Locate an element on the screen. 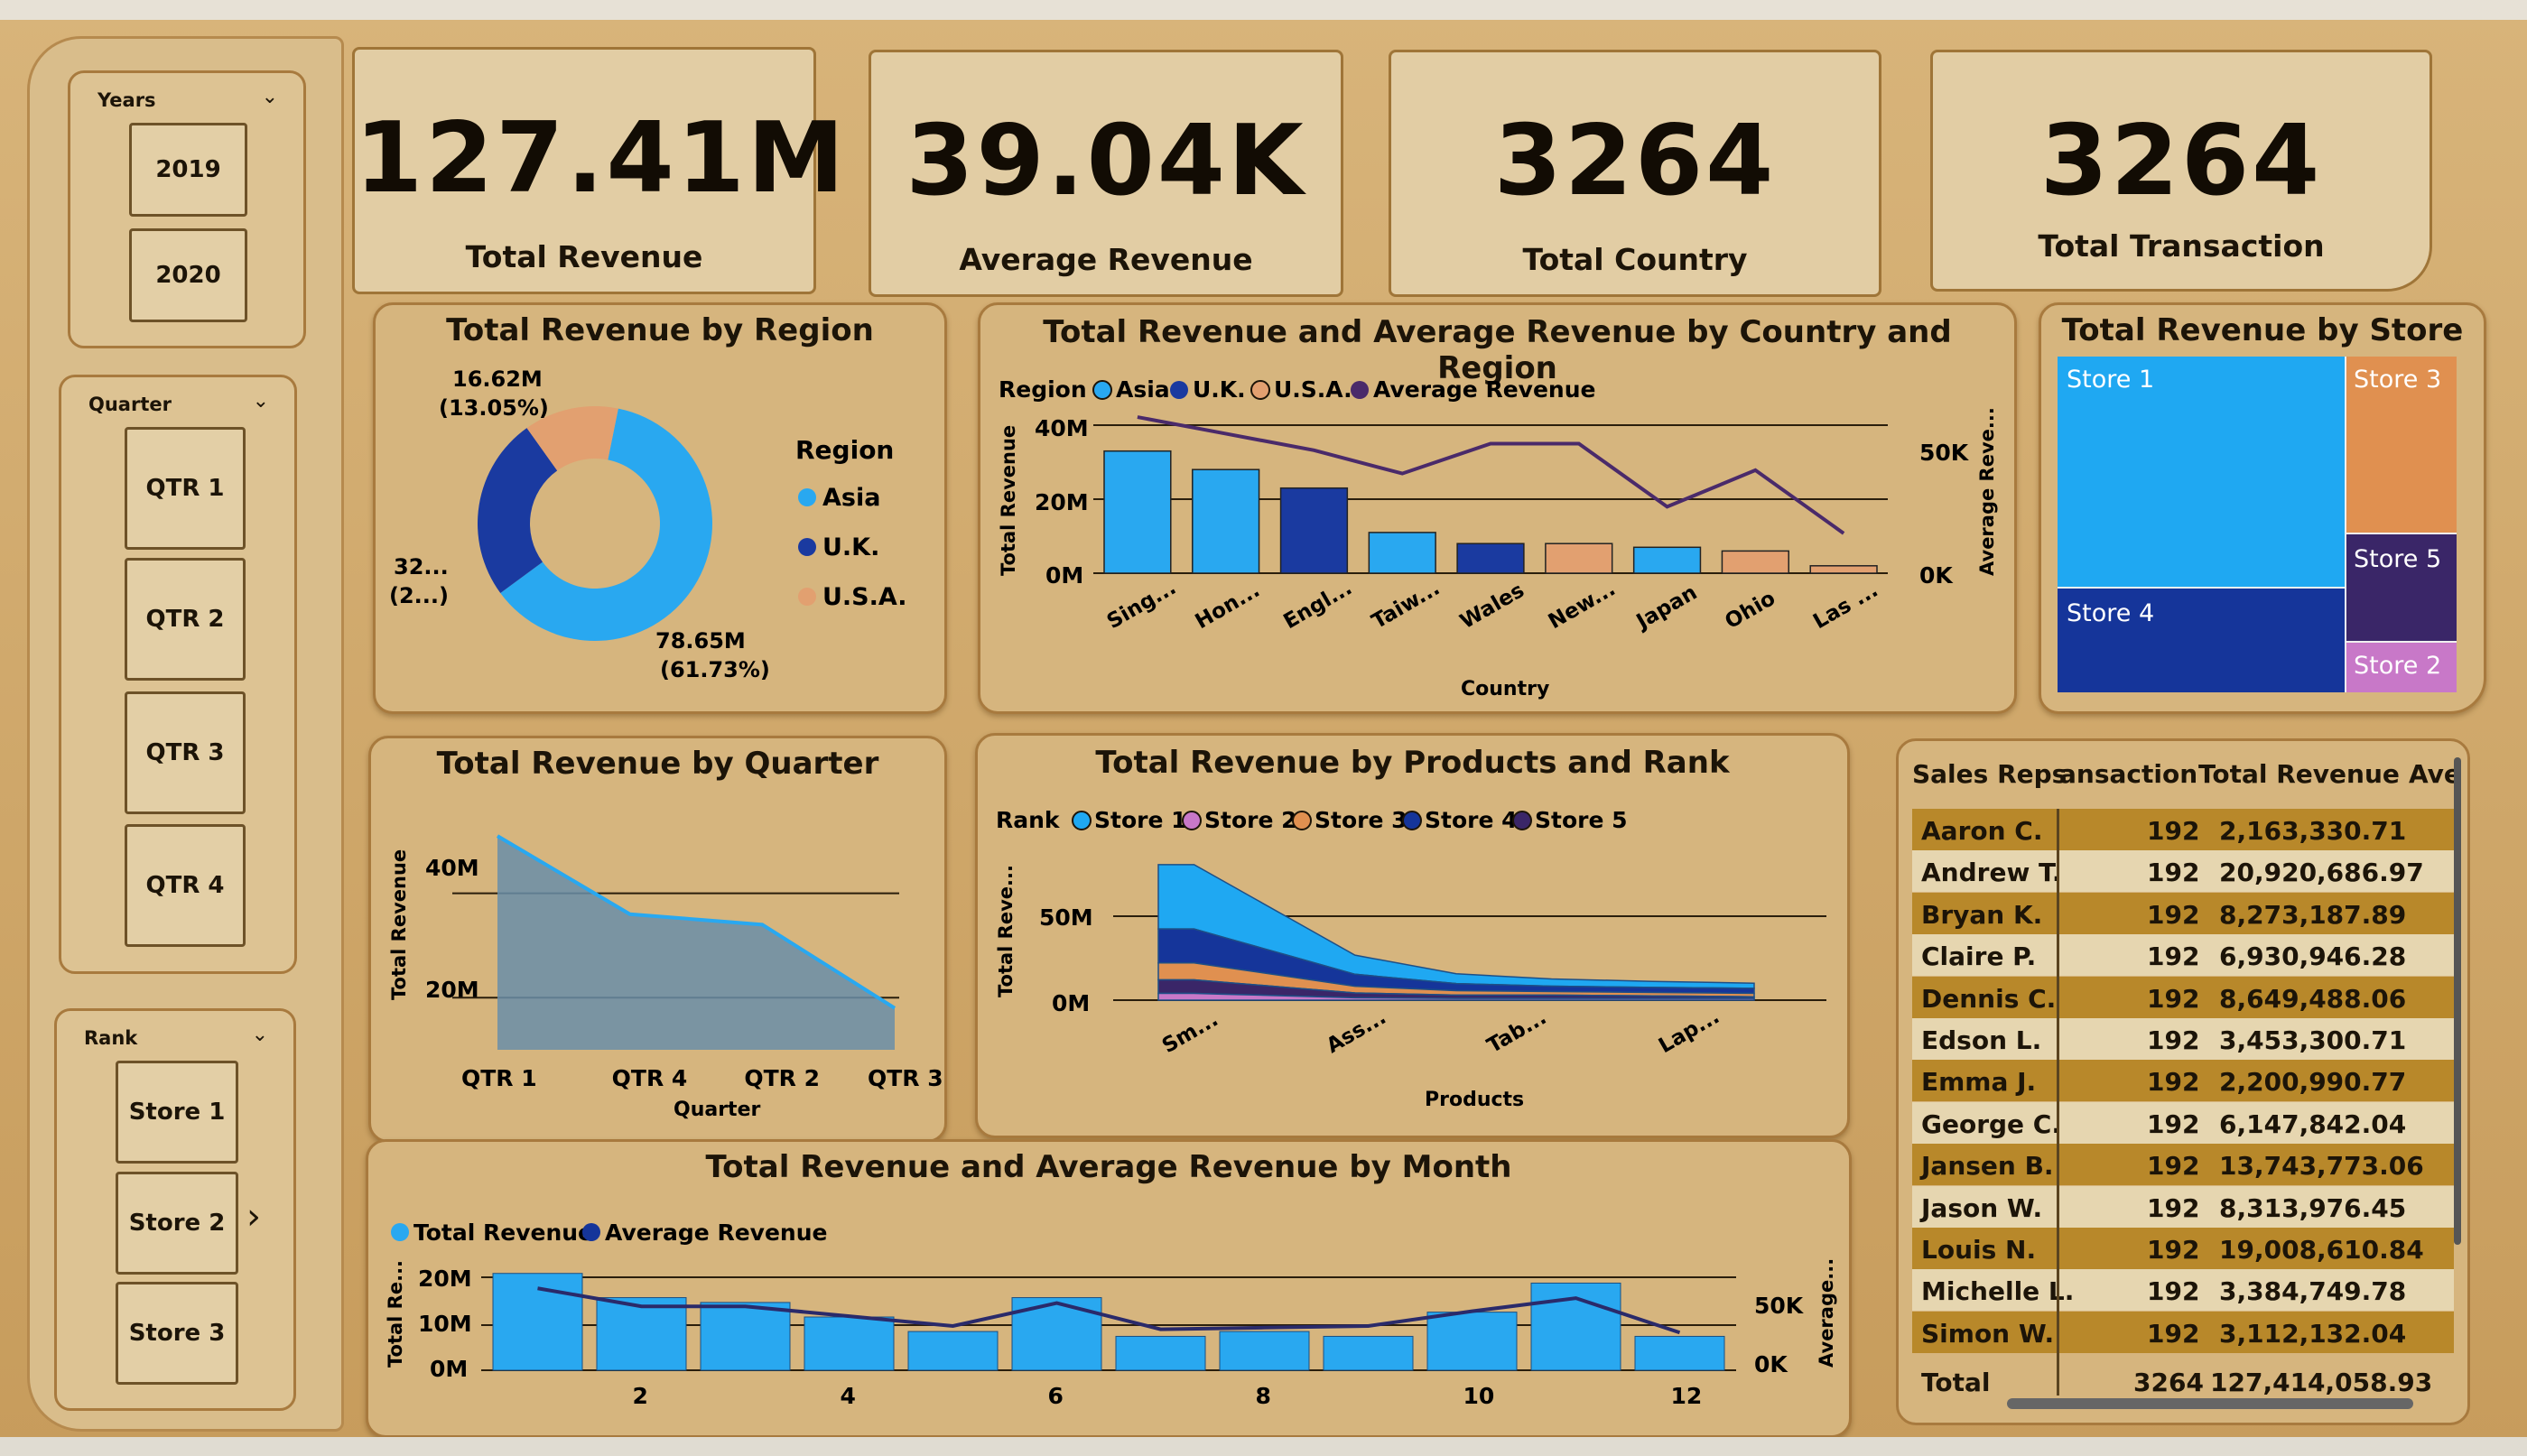 This screenshot has width=2527, height=1456. kpi-total-revenue: 127.41M Total Revenue is located at coordinates (598, 170).